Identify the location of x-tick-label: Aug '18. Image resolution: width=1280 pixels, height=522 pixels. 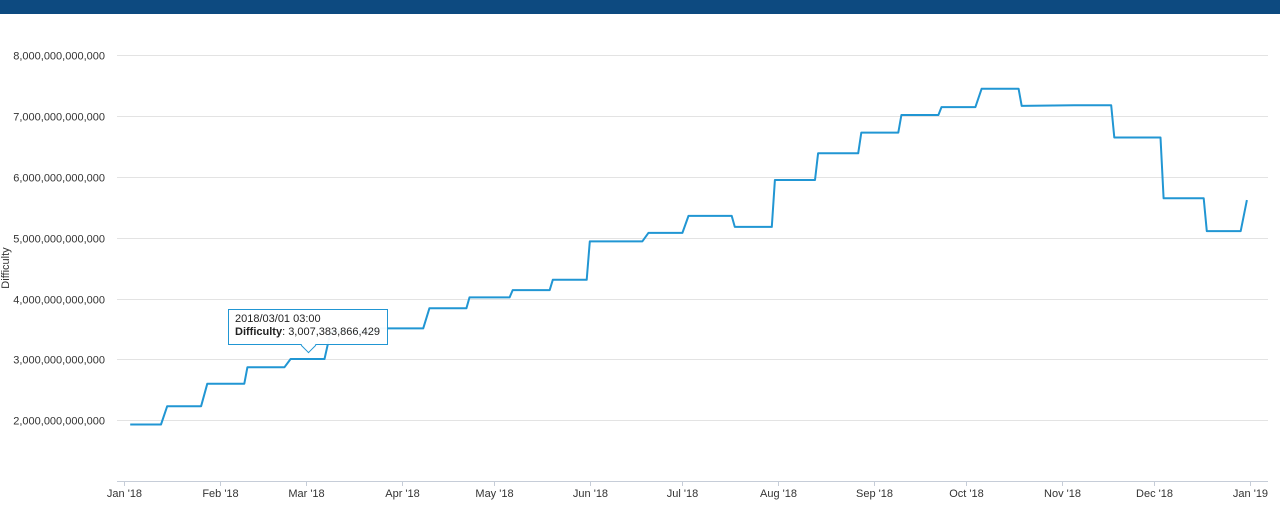
(778, 494).